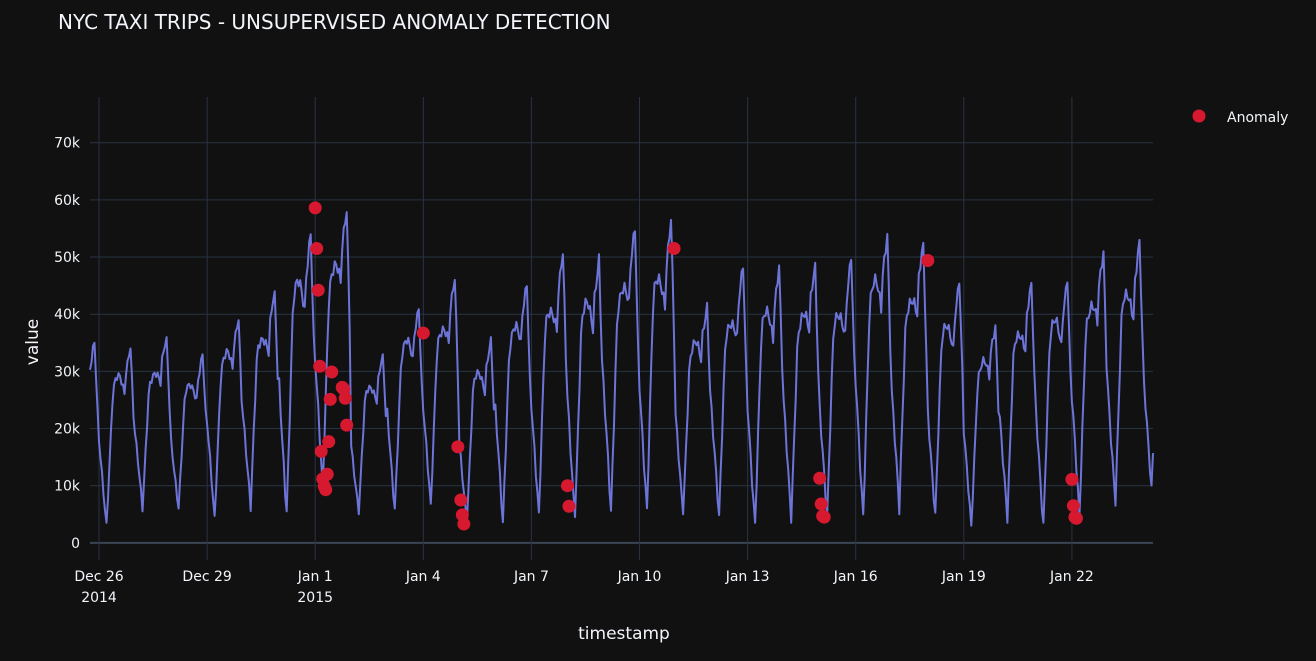 Image resolution: width=1316 pixels, height=661 pixels. What do you see at coordinates (67, 258) in the screenshot?
I see `y-tick-label: 50k` at bounding box center [67, 258].